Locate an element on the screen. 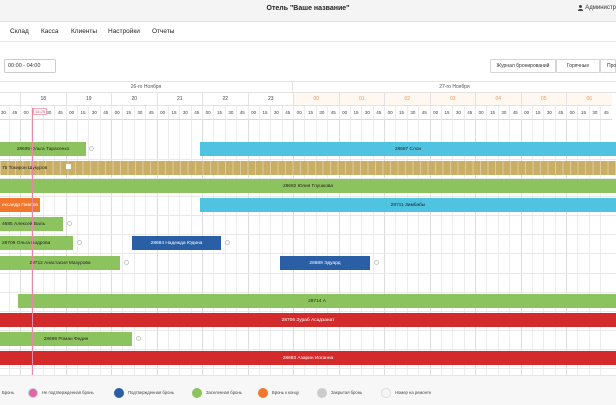 The width and height of the screenshot is (616, 405). hot-button: Горячные is located at coordinates (578, 66).